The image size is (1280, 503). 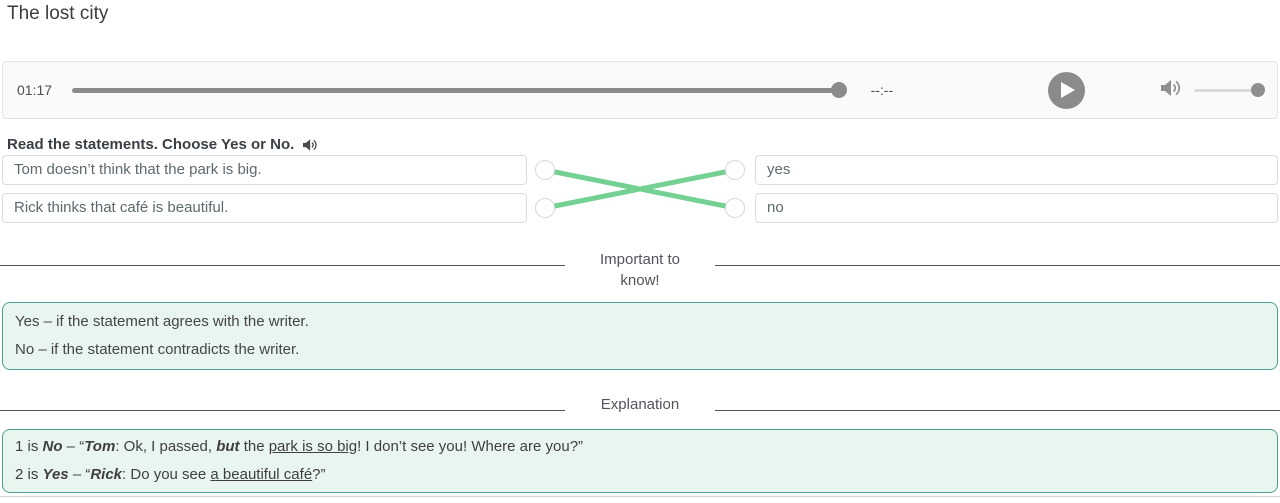 I want to click on volume-slider, so click(x=1230, y=90).